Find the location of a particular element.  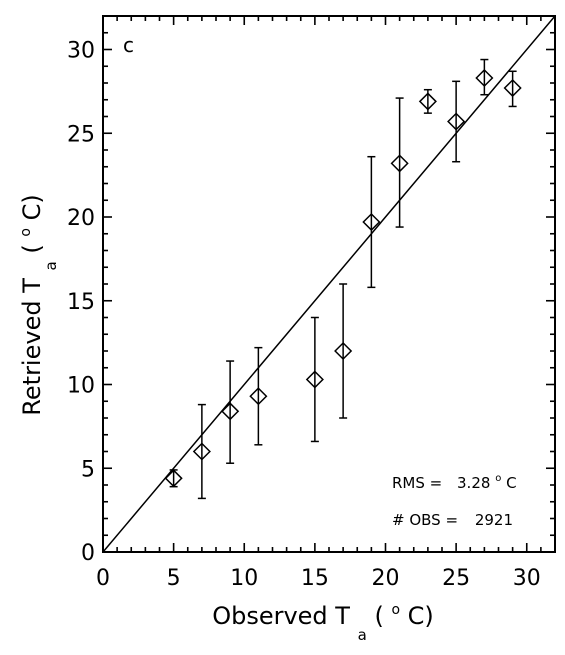

x-axis-unit-open: ( is located at coordinates (378, 616).